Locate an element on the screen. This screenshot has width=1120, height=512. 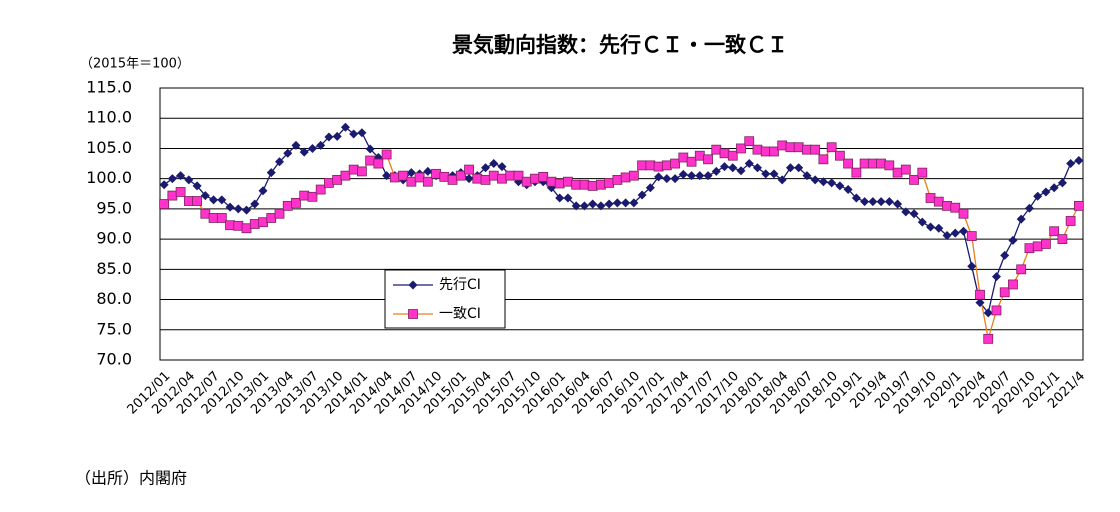
legend-marker is located at coordinates (413, 314).